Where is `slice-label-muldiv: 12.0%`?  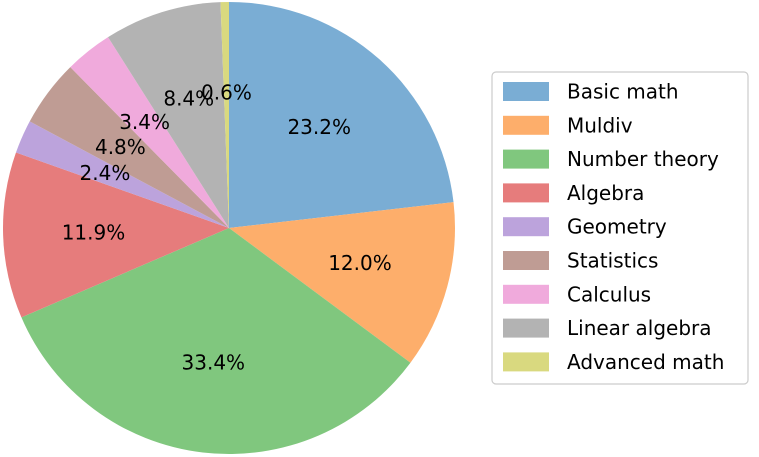
slice-label-muldiv: 12.0% is located at coordinates (360, 263).